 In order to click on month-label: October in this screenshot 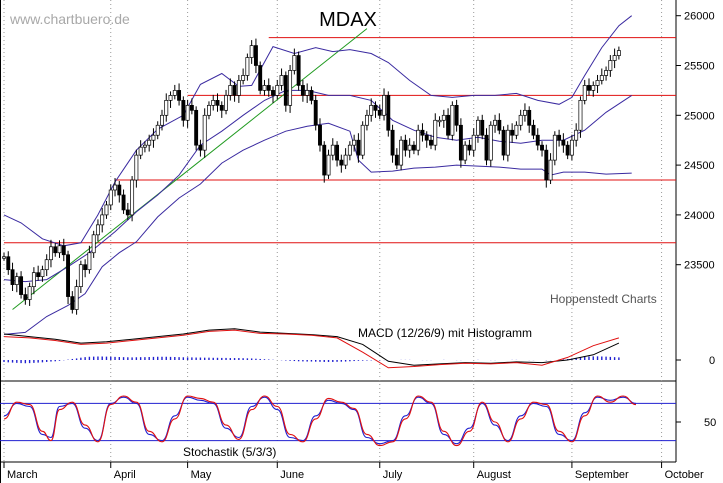, I will do `click(684, 475)`.